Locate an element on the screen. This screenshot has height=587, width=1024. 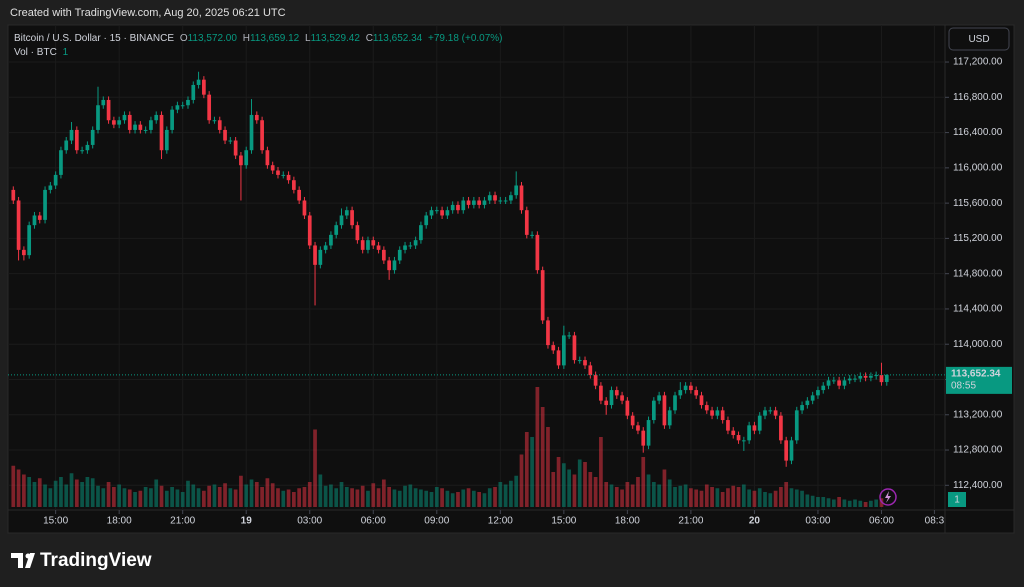
y-tick-label: 114,000.00 is located at coordinates (978, 344).